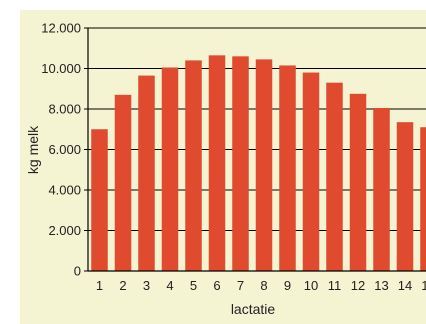 This screenshot has width=426, height=324. Describe the element at coordinates (61, 28) in the screenshot. I see `y-tick-label: 12.000` at that location.